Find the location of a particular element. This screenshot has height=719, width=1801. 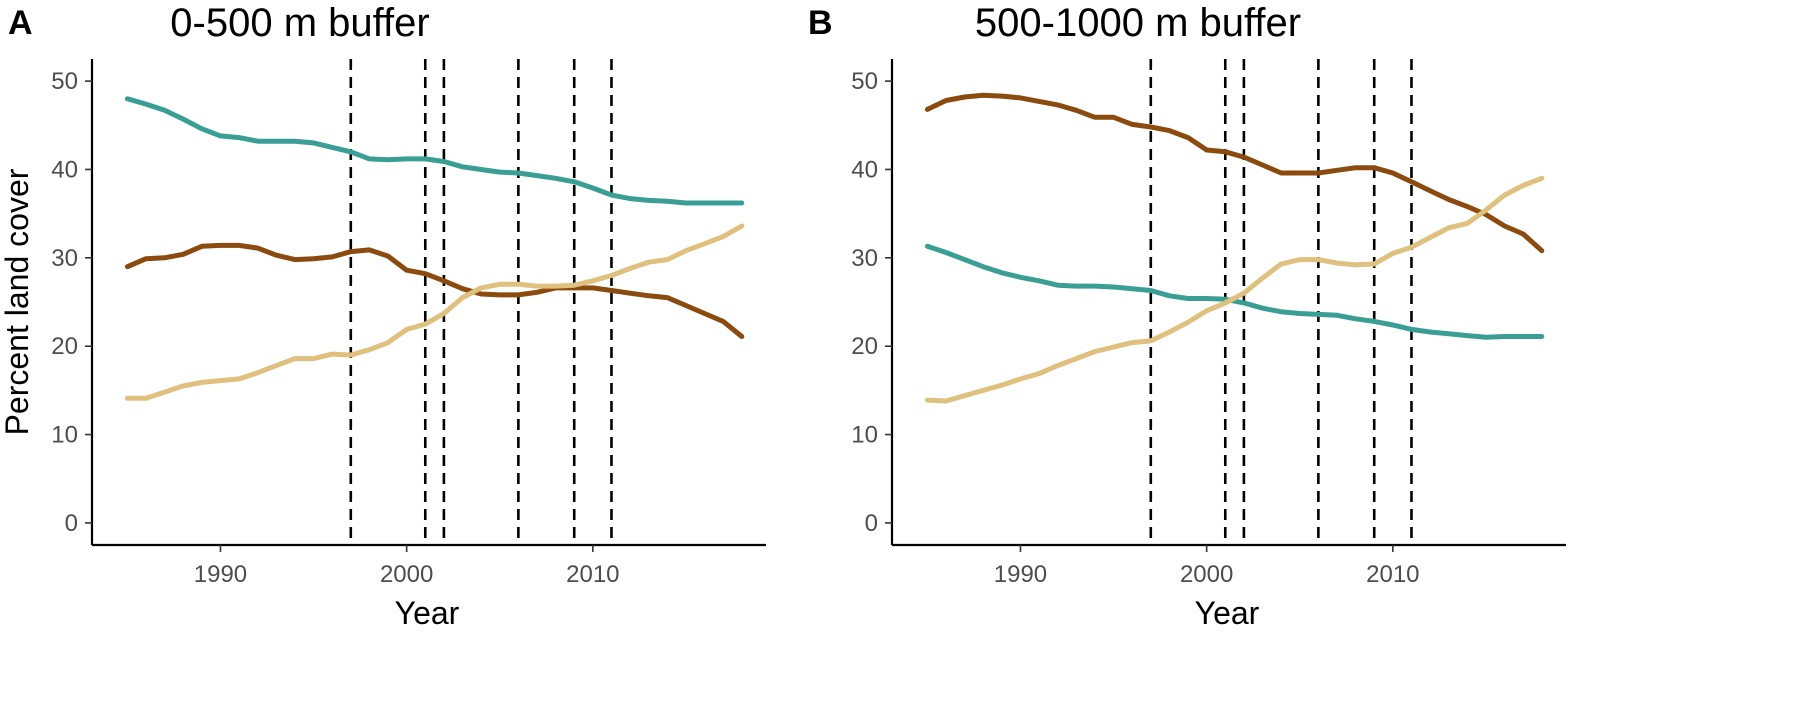

y-axis-title: Percent land cover is located at coordinates (17, 301).